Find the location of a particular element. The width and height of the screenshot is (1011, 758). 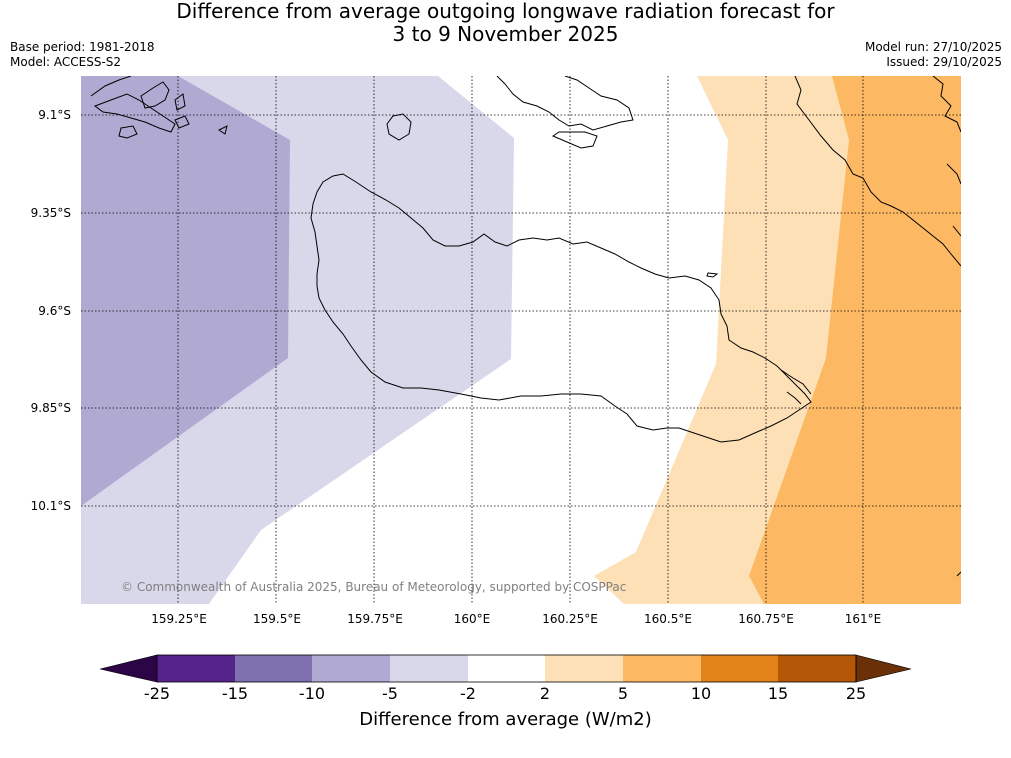

colorbar-tick: -15 is located at coordinates (235, 693).